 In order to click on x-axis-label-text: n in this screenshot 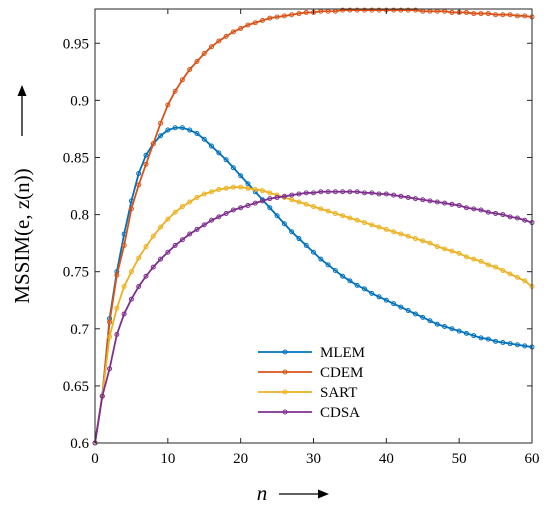, I will do `click(262, 493)`.